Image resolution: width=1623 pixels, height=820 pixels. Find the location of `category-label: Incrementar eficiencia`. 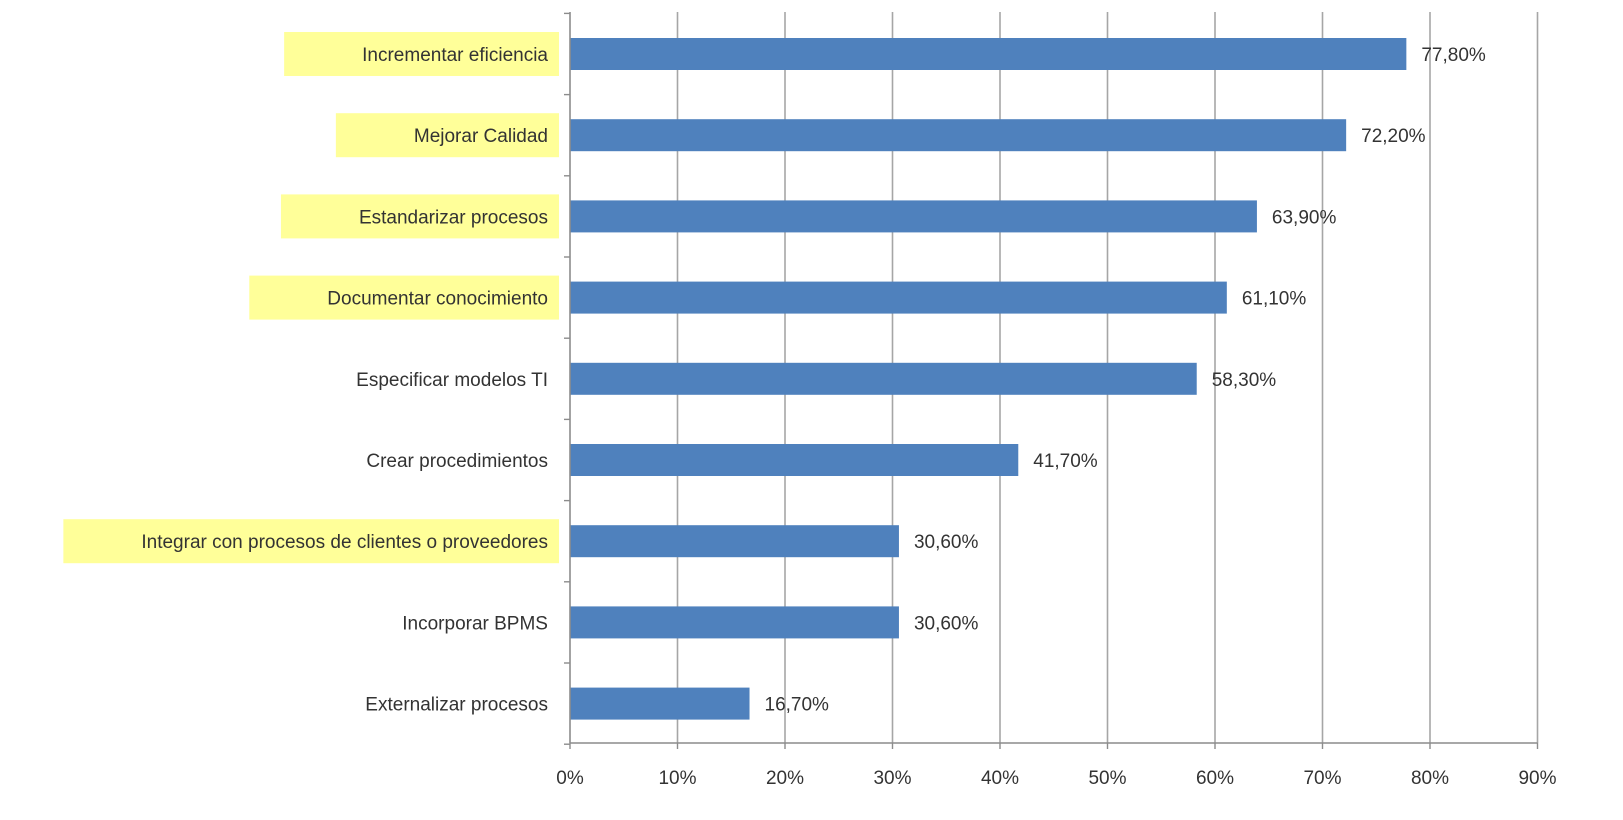

category-label: Incrementar eficiencia is located at coordinates (455, 55).